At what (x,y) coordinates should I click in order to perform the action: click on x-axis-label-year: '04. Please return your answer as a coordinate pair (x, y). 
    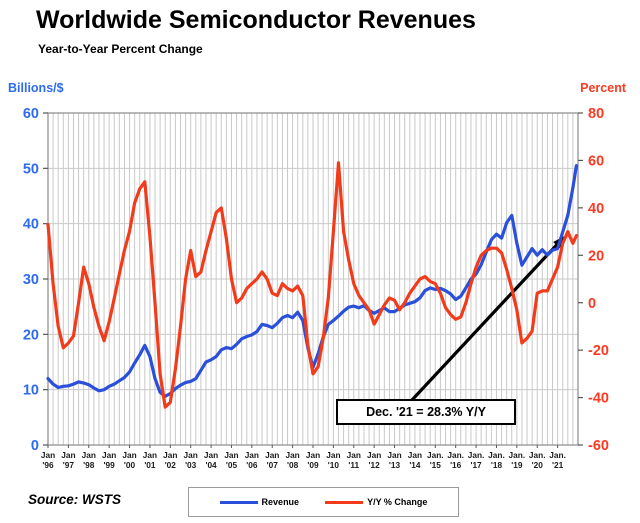
    Looking at the image, I should click on (211, 465).